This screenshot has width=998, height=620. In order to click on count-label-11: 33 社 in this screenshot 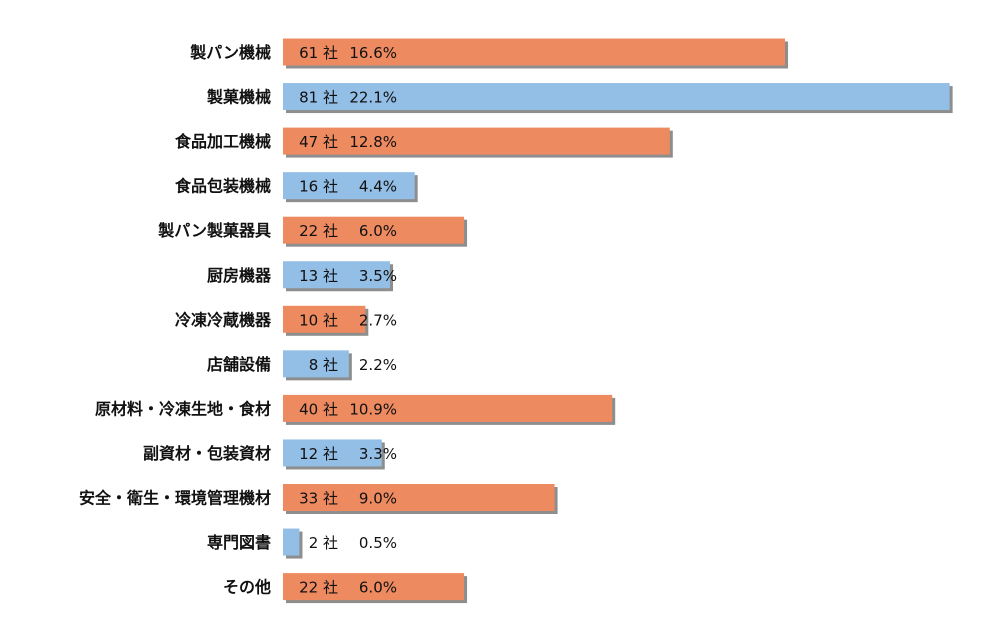, I will do `click(318, 499)`.